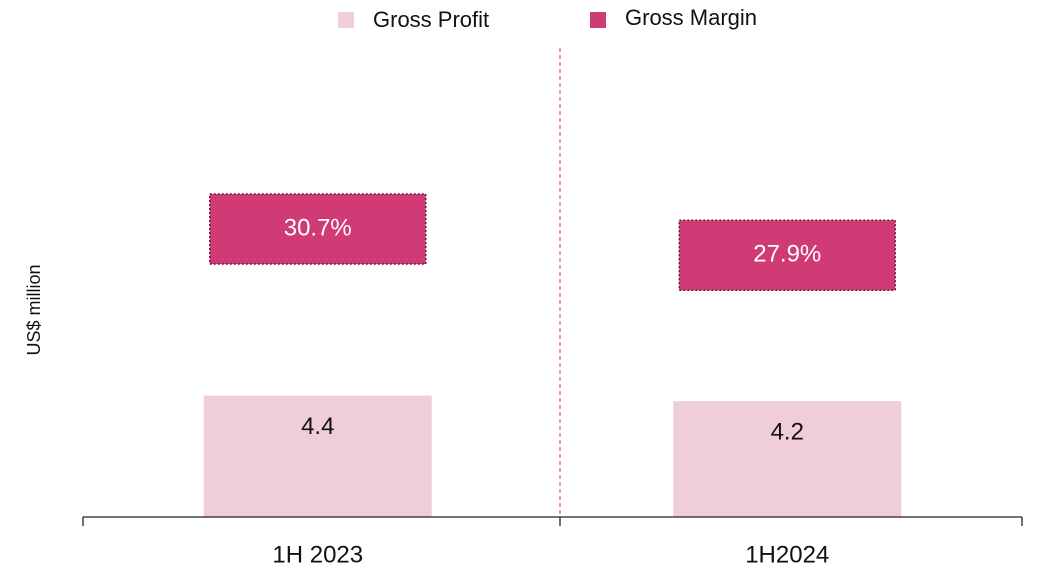  What do you see at coordinates (317, 426) in the screenshot?
I see `data-label: 4.4` at bounding box center [317, 426].